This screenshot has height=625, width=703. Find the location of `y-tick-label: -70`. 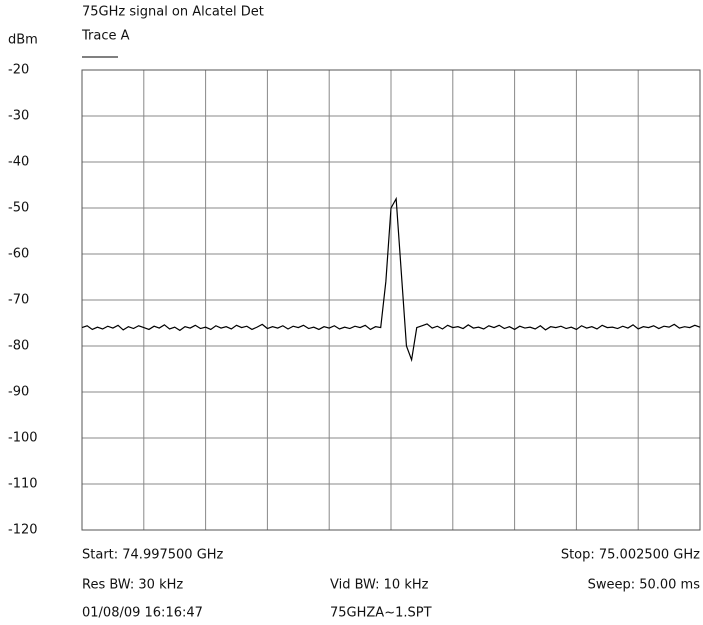

y-tick-label: -70 is located at coordinates (18, 300).